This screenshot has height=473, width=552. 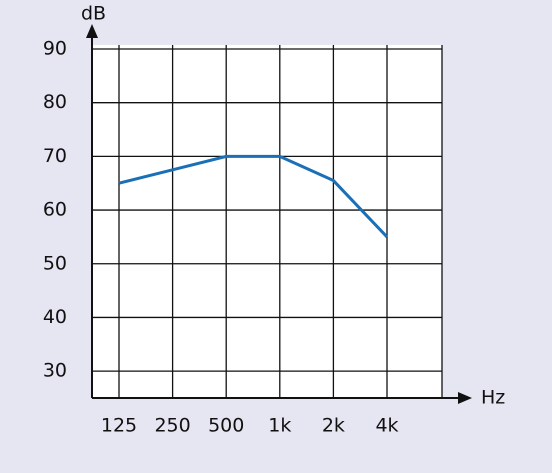 What do you see at coordinates (93, 14) in the screenshot?
I see `y-axis-label: dB` at bounding box center [93, 14].